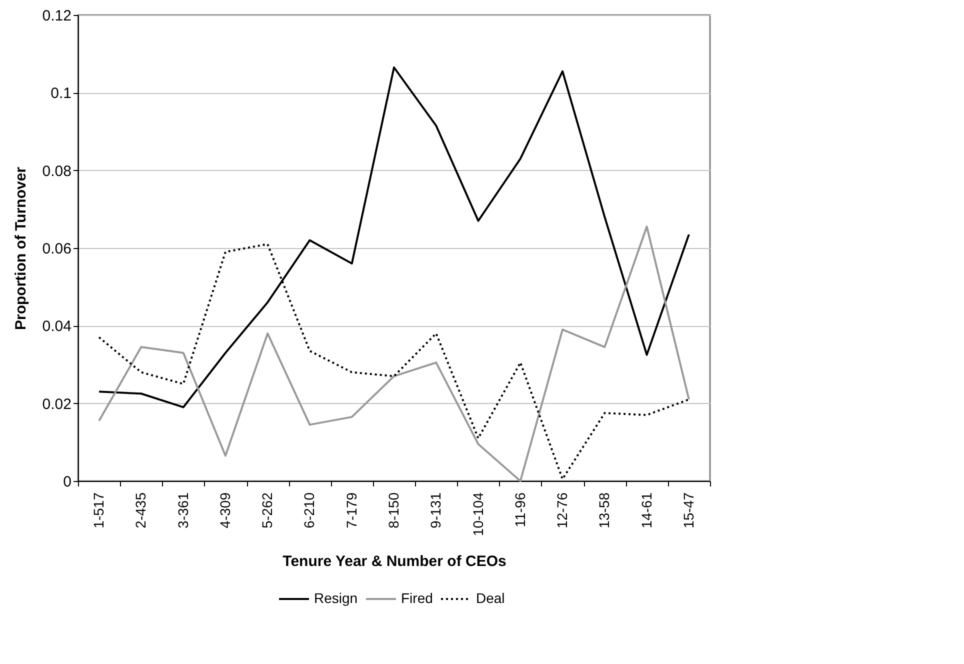 The height and width of the screenshot is (664, 964). What do you see at coordinates (182, 510) in the screenshot?
I see `x-tick-label: 3-361` at bounding box center [182, 510].